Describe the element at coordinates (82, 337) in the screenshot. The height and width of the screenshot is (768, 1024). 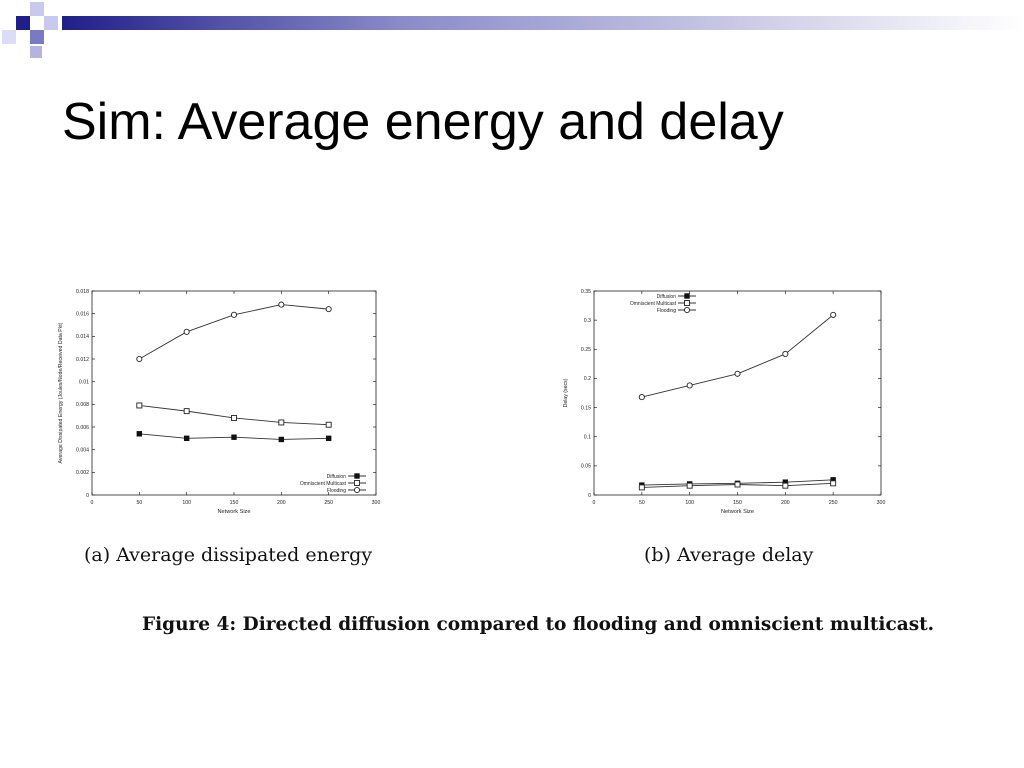
I see `energy-y-tick-label-7: 0.014` at that location.